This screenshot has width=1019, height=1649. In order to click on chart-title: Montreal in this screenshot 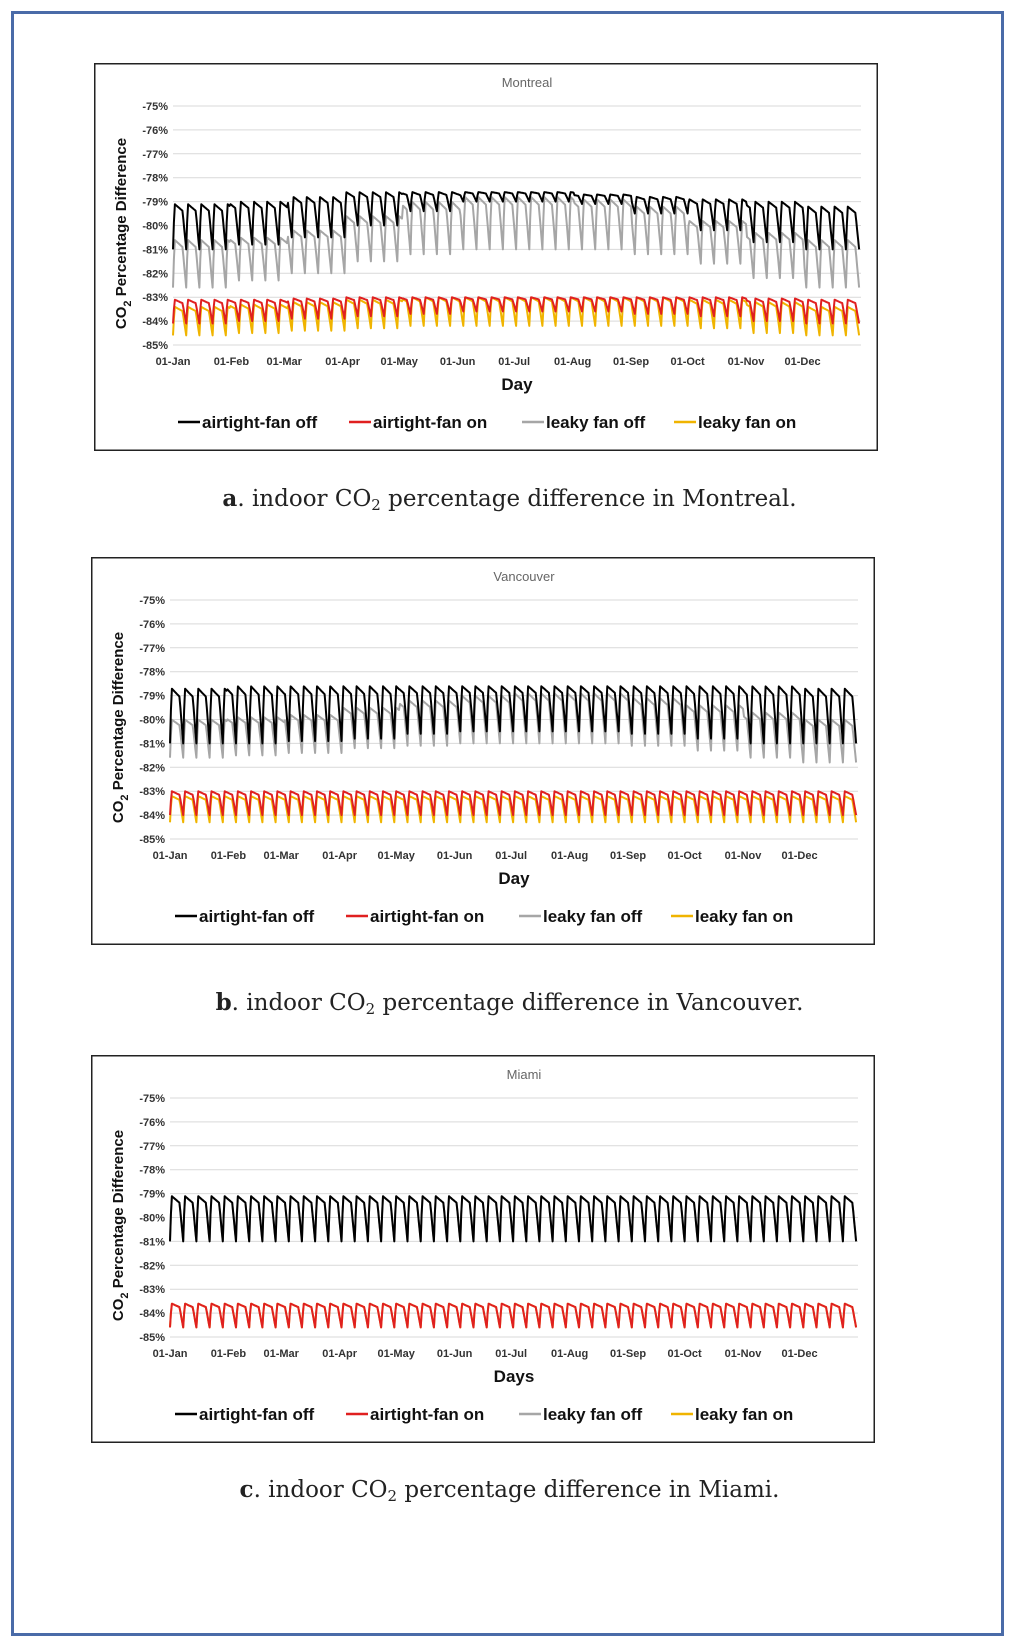, I will do `click(527, 82)`.